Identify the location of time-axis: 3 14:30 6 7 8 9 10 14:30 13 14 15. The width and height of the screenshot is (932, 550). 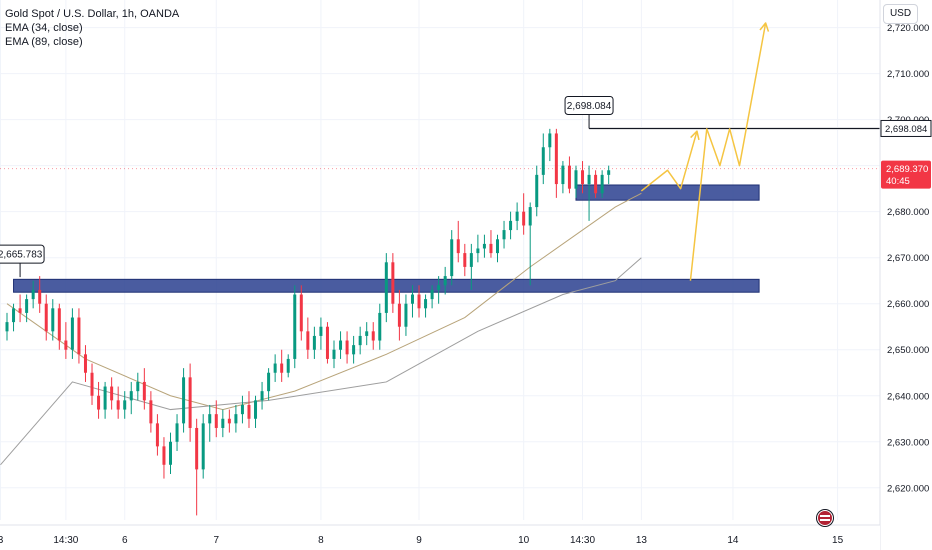
(440, 537).